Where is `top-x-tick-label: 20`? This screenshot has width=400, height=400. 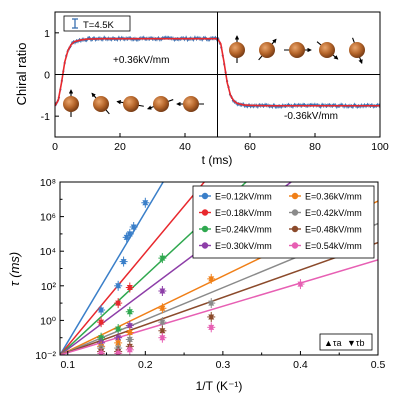 top-x-tick-label: 20 is located at coordinates (120, 147).